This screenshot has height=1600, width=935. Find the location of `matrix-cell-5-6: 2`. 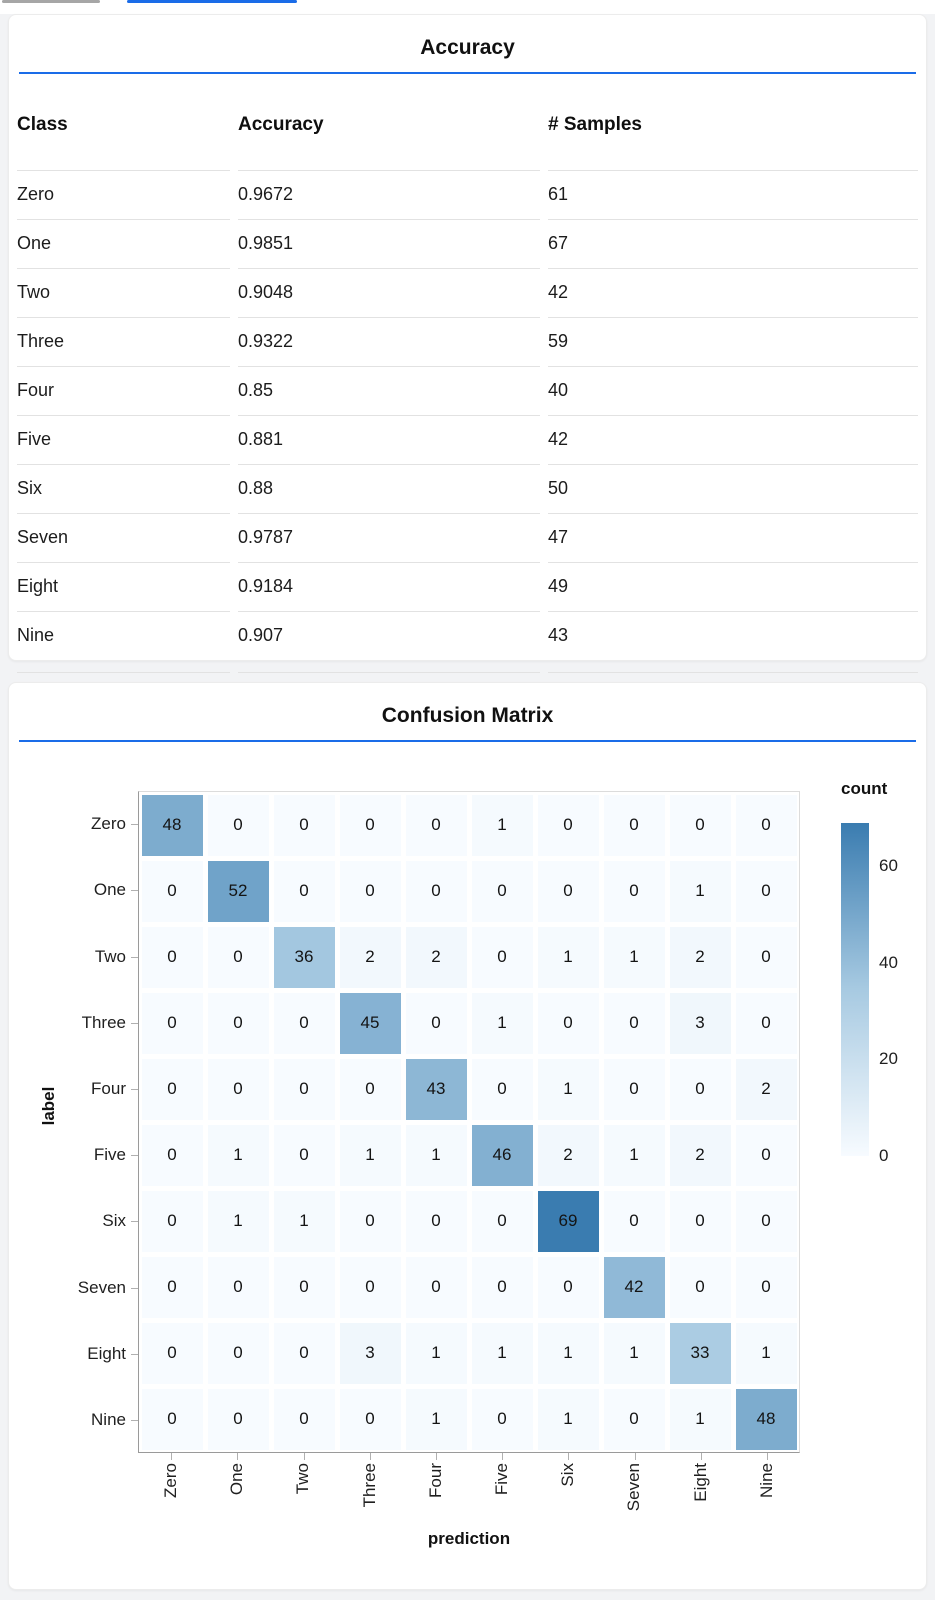

matrix-cell-5-6: 2 is located at coordinates (568, 1155).